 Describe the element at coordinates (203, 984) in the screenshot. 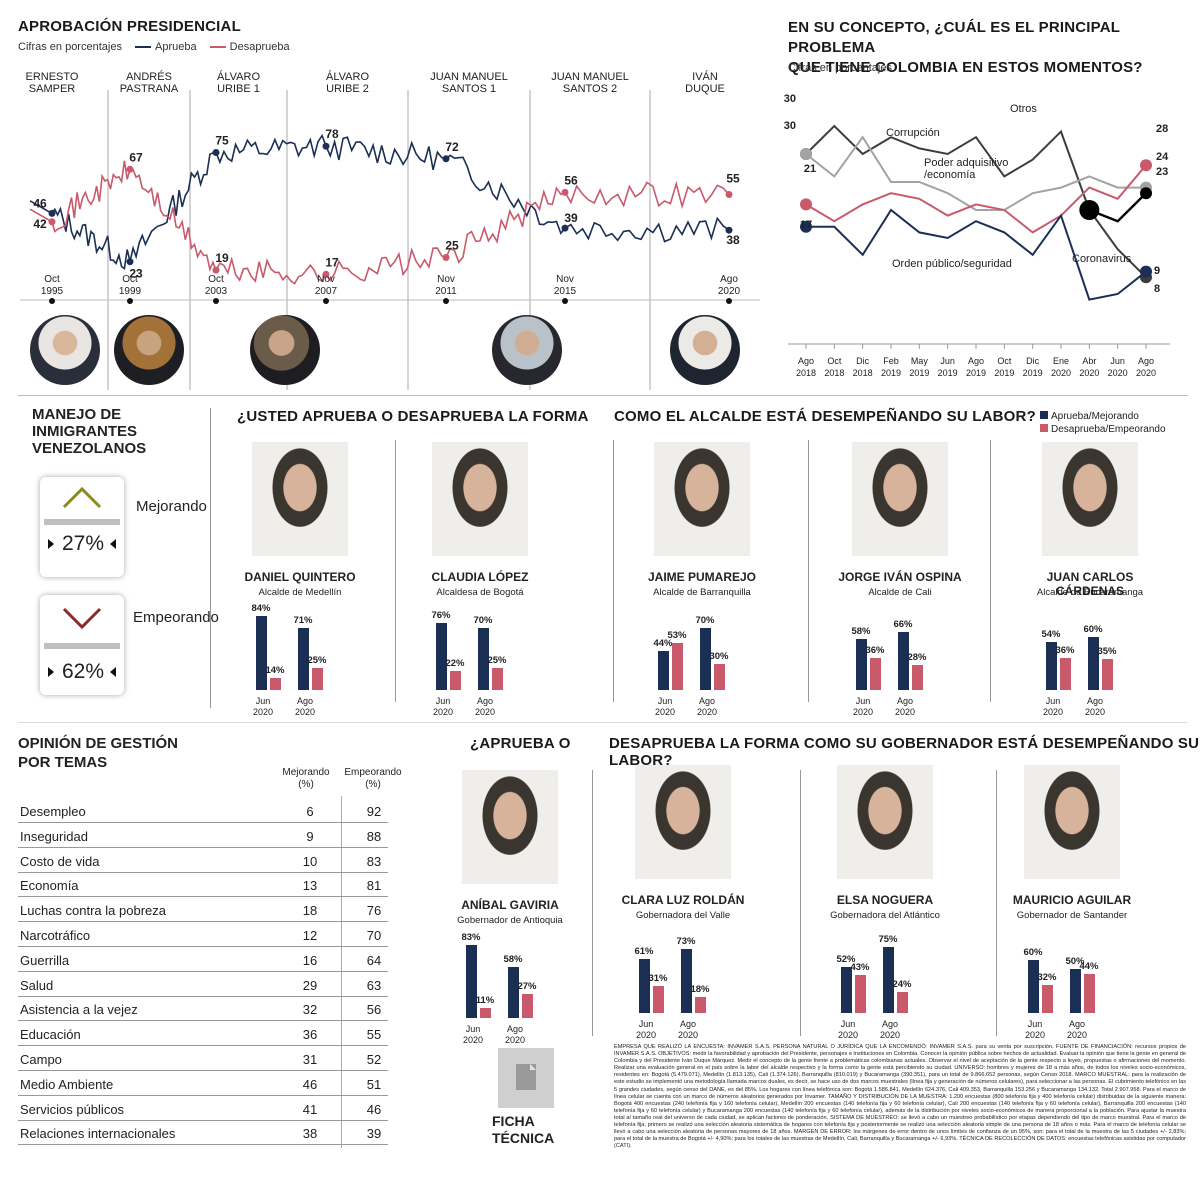

I see `table-row: Salud 29 63` at that location.